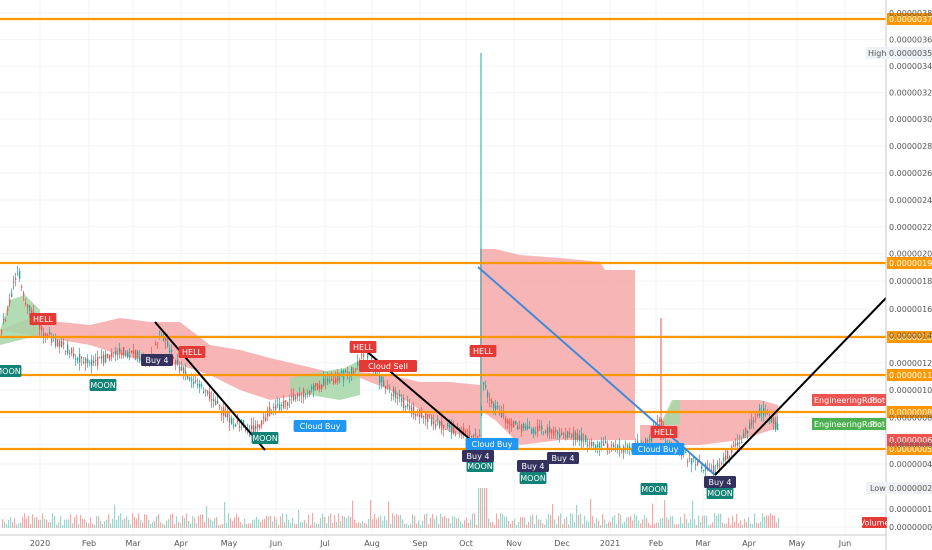  Describe the element at coordinates (910, 19) in the screenshot. I see `level-tag-label: 0.00000375` at that location.